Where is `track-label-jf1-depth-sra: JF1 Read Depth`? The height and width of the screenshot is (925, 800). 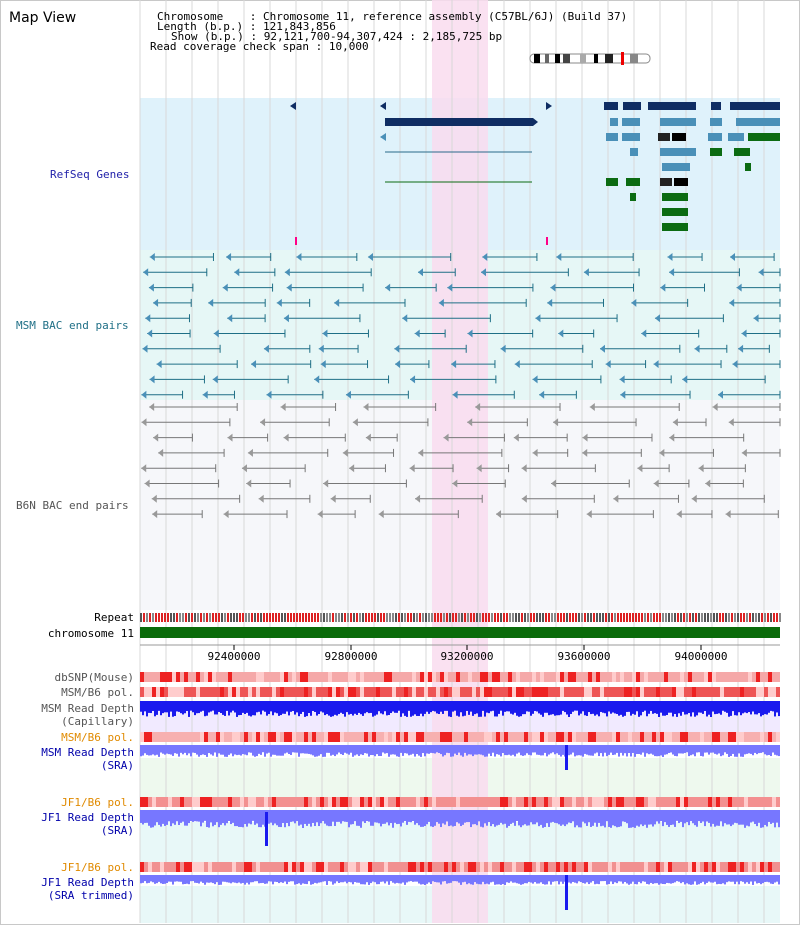 track-label-jf1-depth-sra: JF1 Read Depth is located at coordinates (87, 817).